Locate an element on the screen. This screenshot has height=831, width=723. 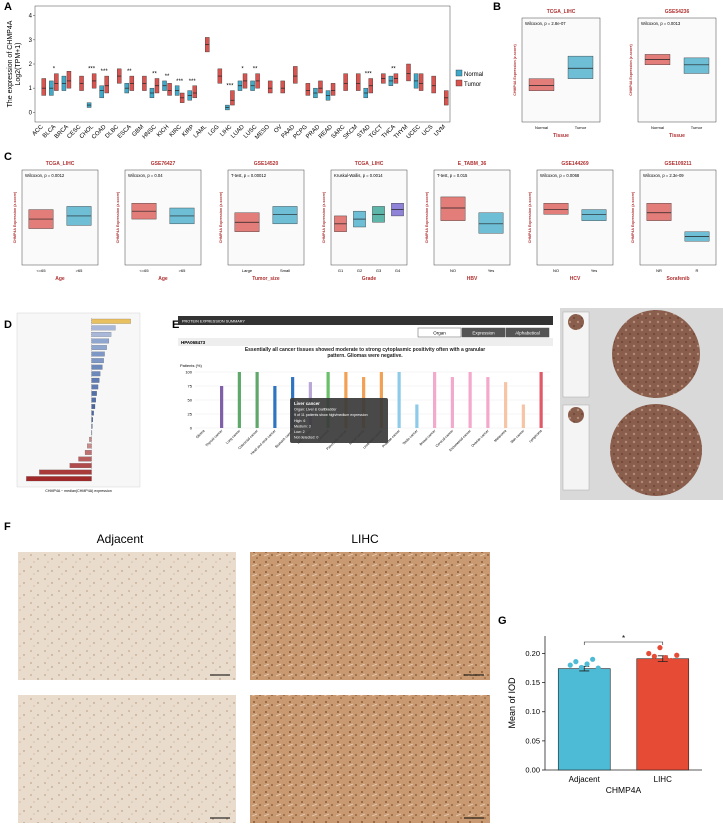
x-tick-label: NR is located at coordinates (659, 270).